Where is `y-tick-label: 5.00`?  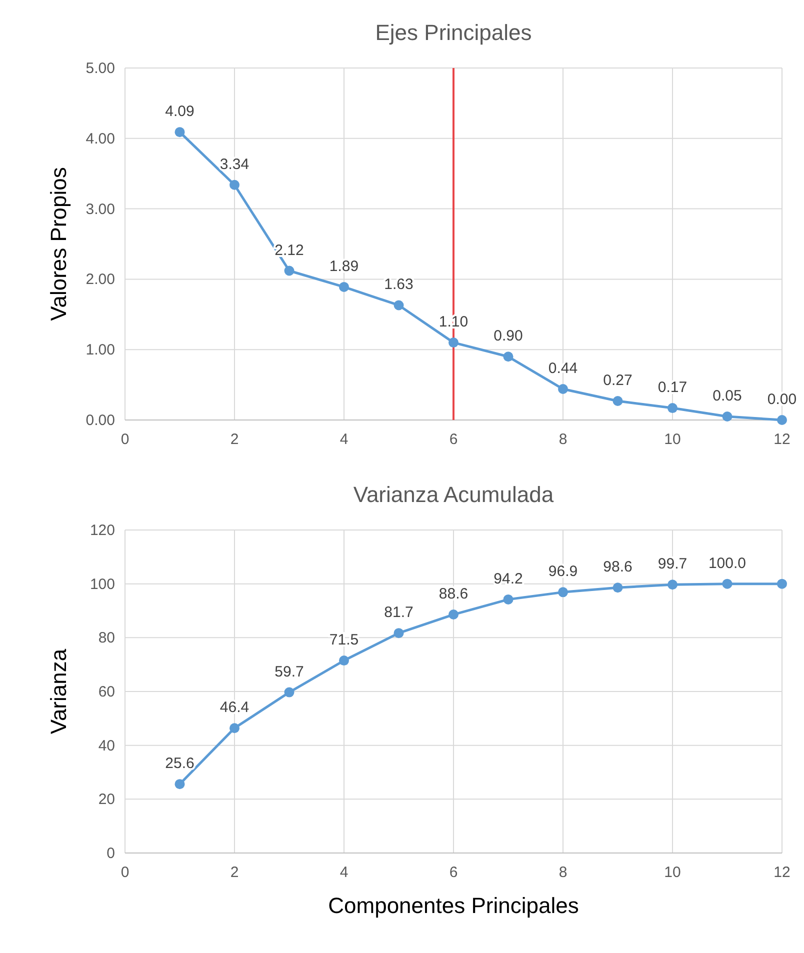 y-tick-label: 5.00 is located at coordinates (100, 68).